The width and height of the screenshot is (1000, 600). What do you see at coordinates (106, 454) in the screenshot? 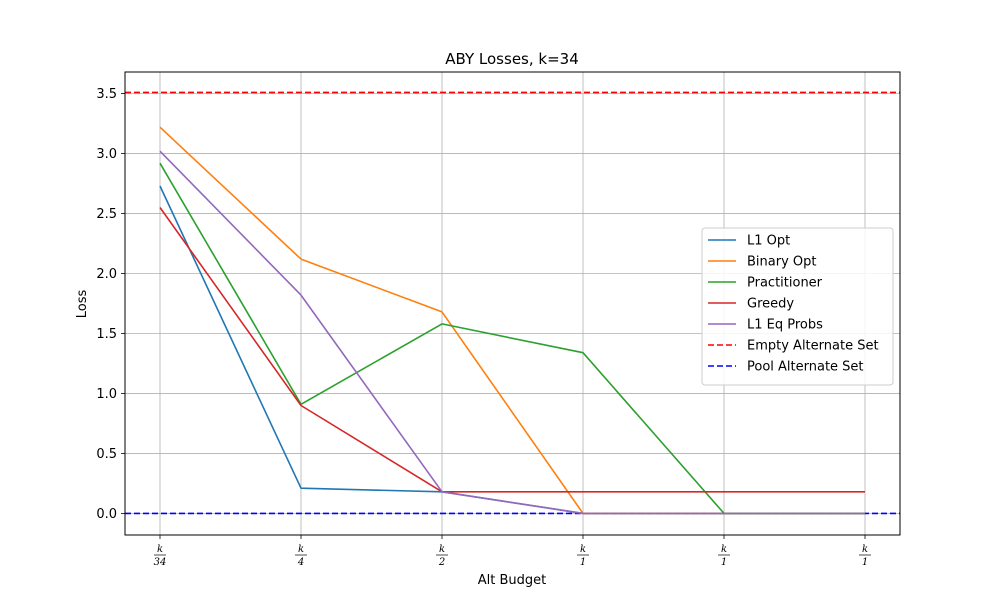
I see `y-tick-label: 0.5` at bounding box center [106, 454].